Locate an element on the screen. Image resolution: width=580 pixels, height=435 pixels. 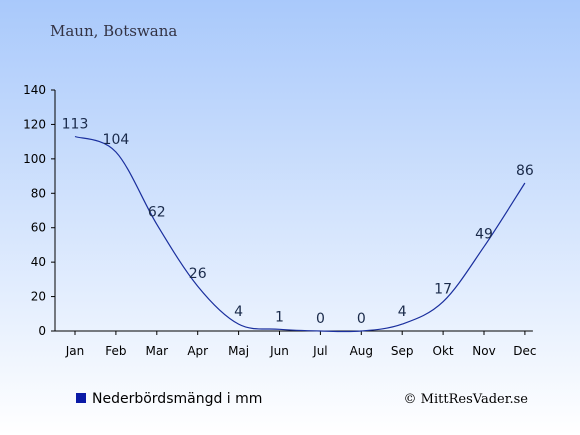
y-tick-label: 60 is located at coordinates (38, 228).